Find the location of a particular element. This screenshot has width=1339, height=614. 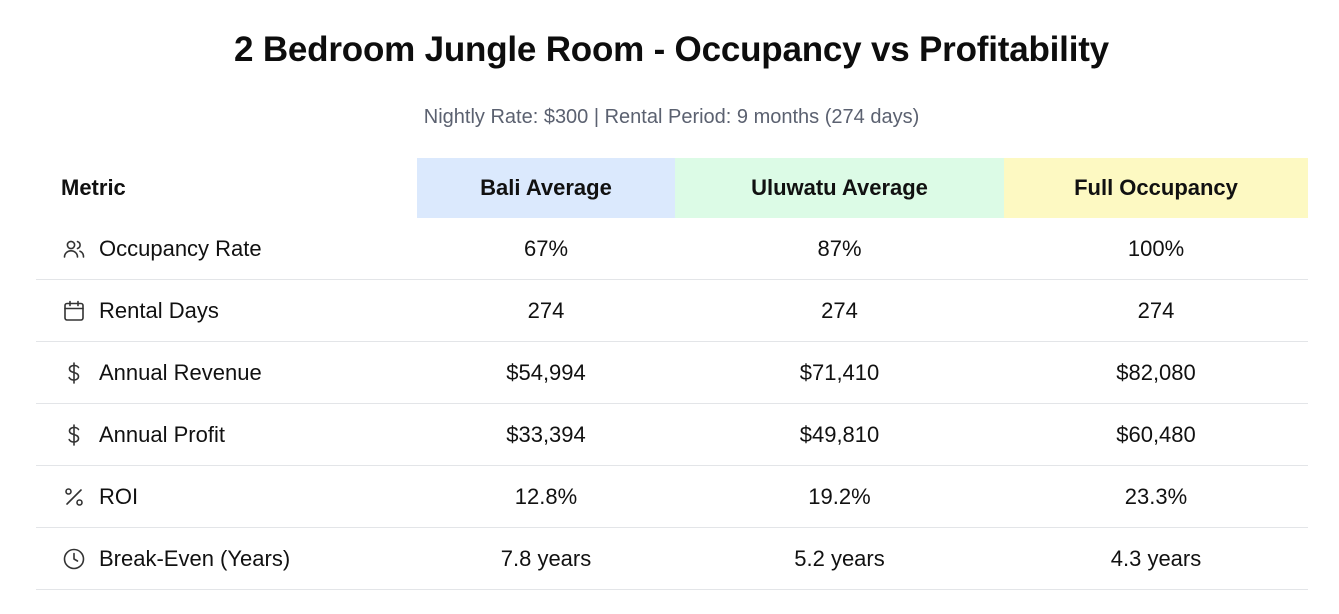

bali-value: 274 is located at coordinates (546, 310).